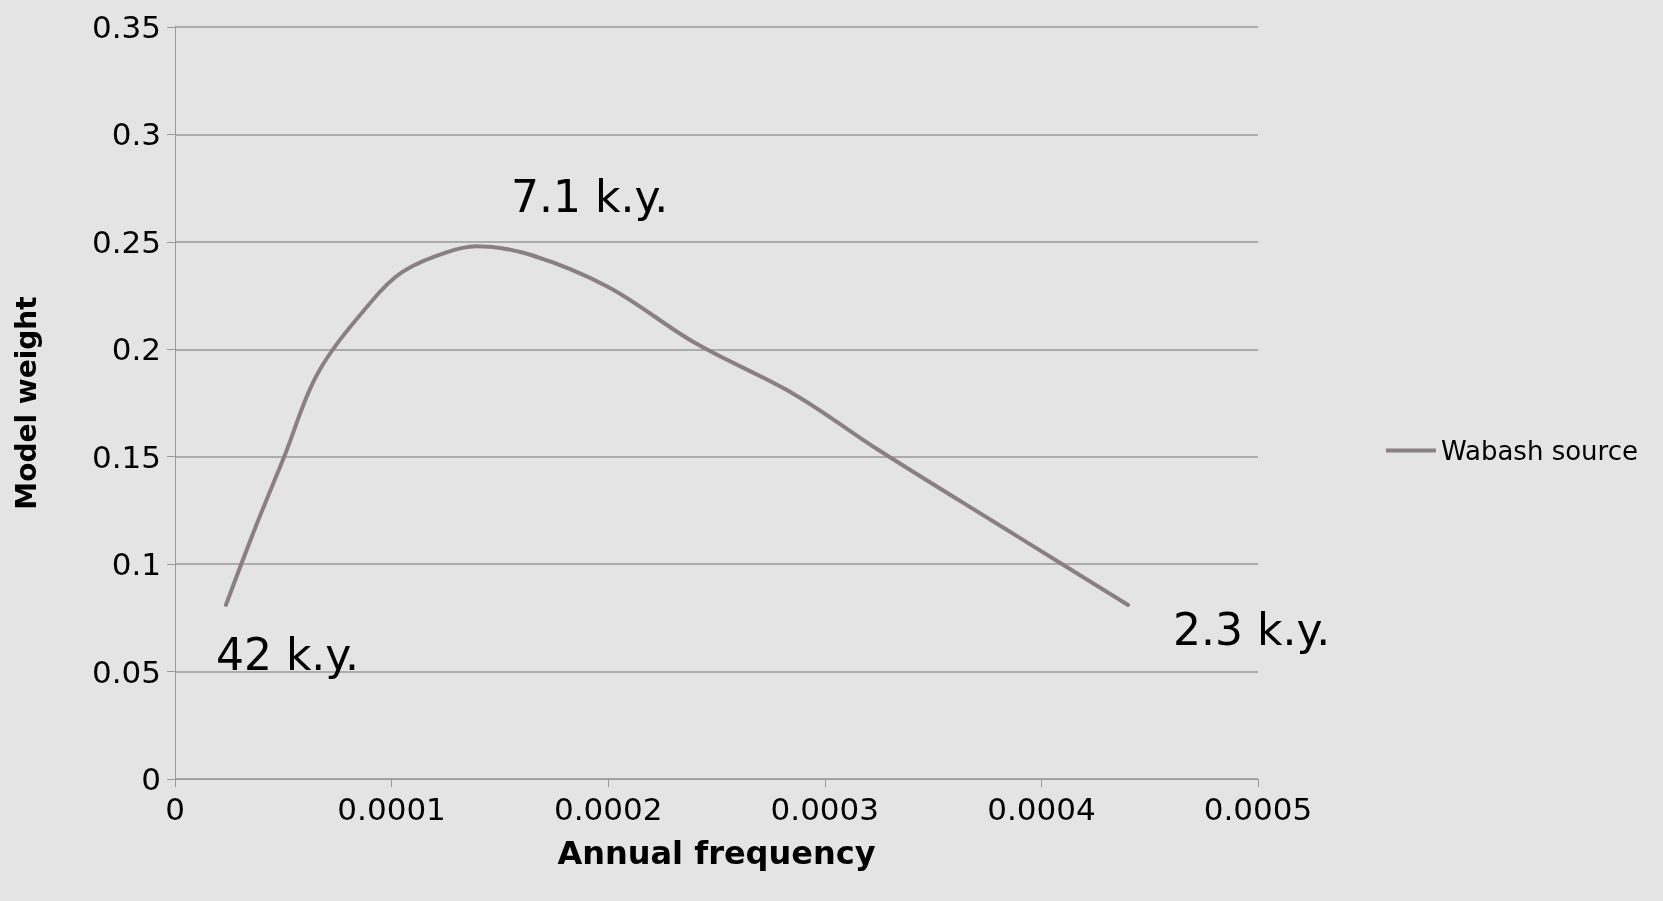 This screenshot has height=901, width=1663. I want to click on y-tick-label: 0.2, so click(136, 349).